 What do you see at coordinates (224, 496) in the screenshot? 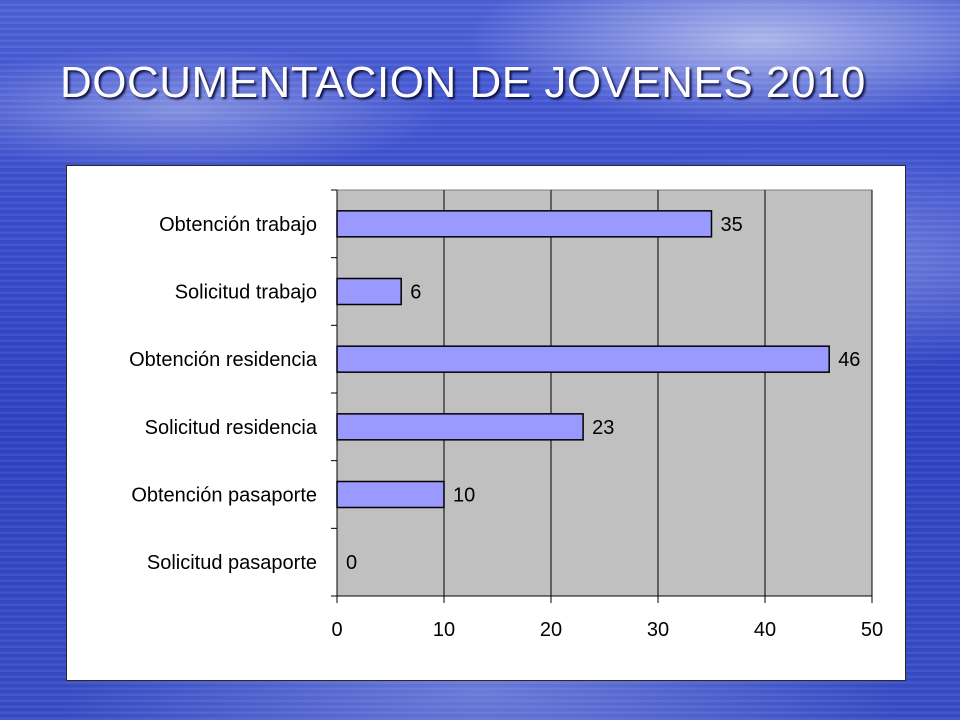
I see `y-category-label: Obtención pasaporte` at bounding box center [224, 496].